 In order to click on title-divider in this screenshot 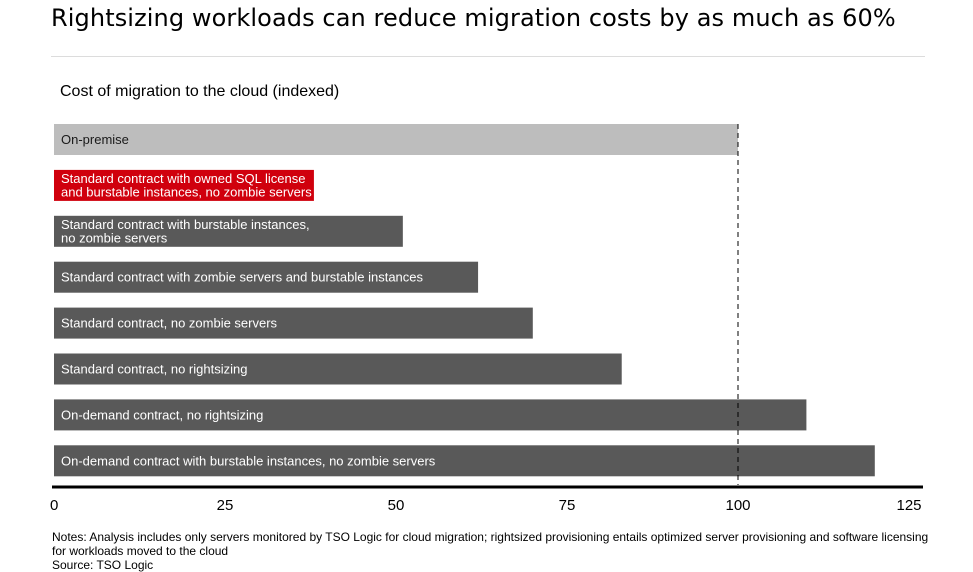, I will do `click(488, 56)`.